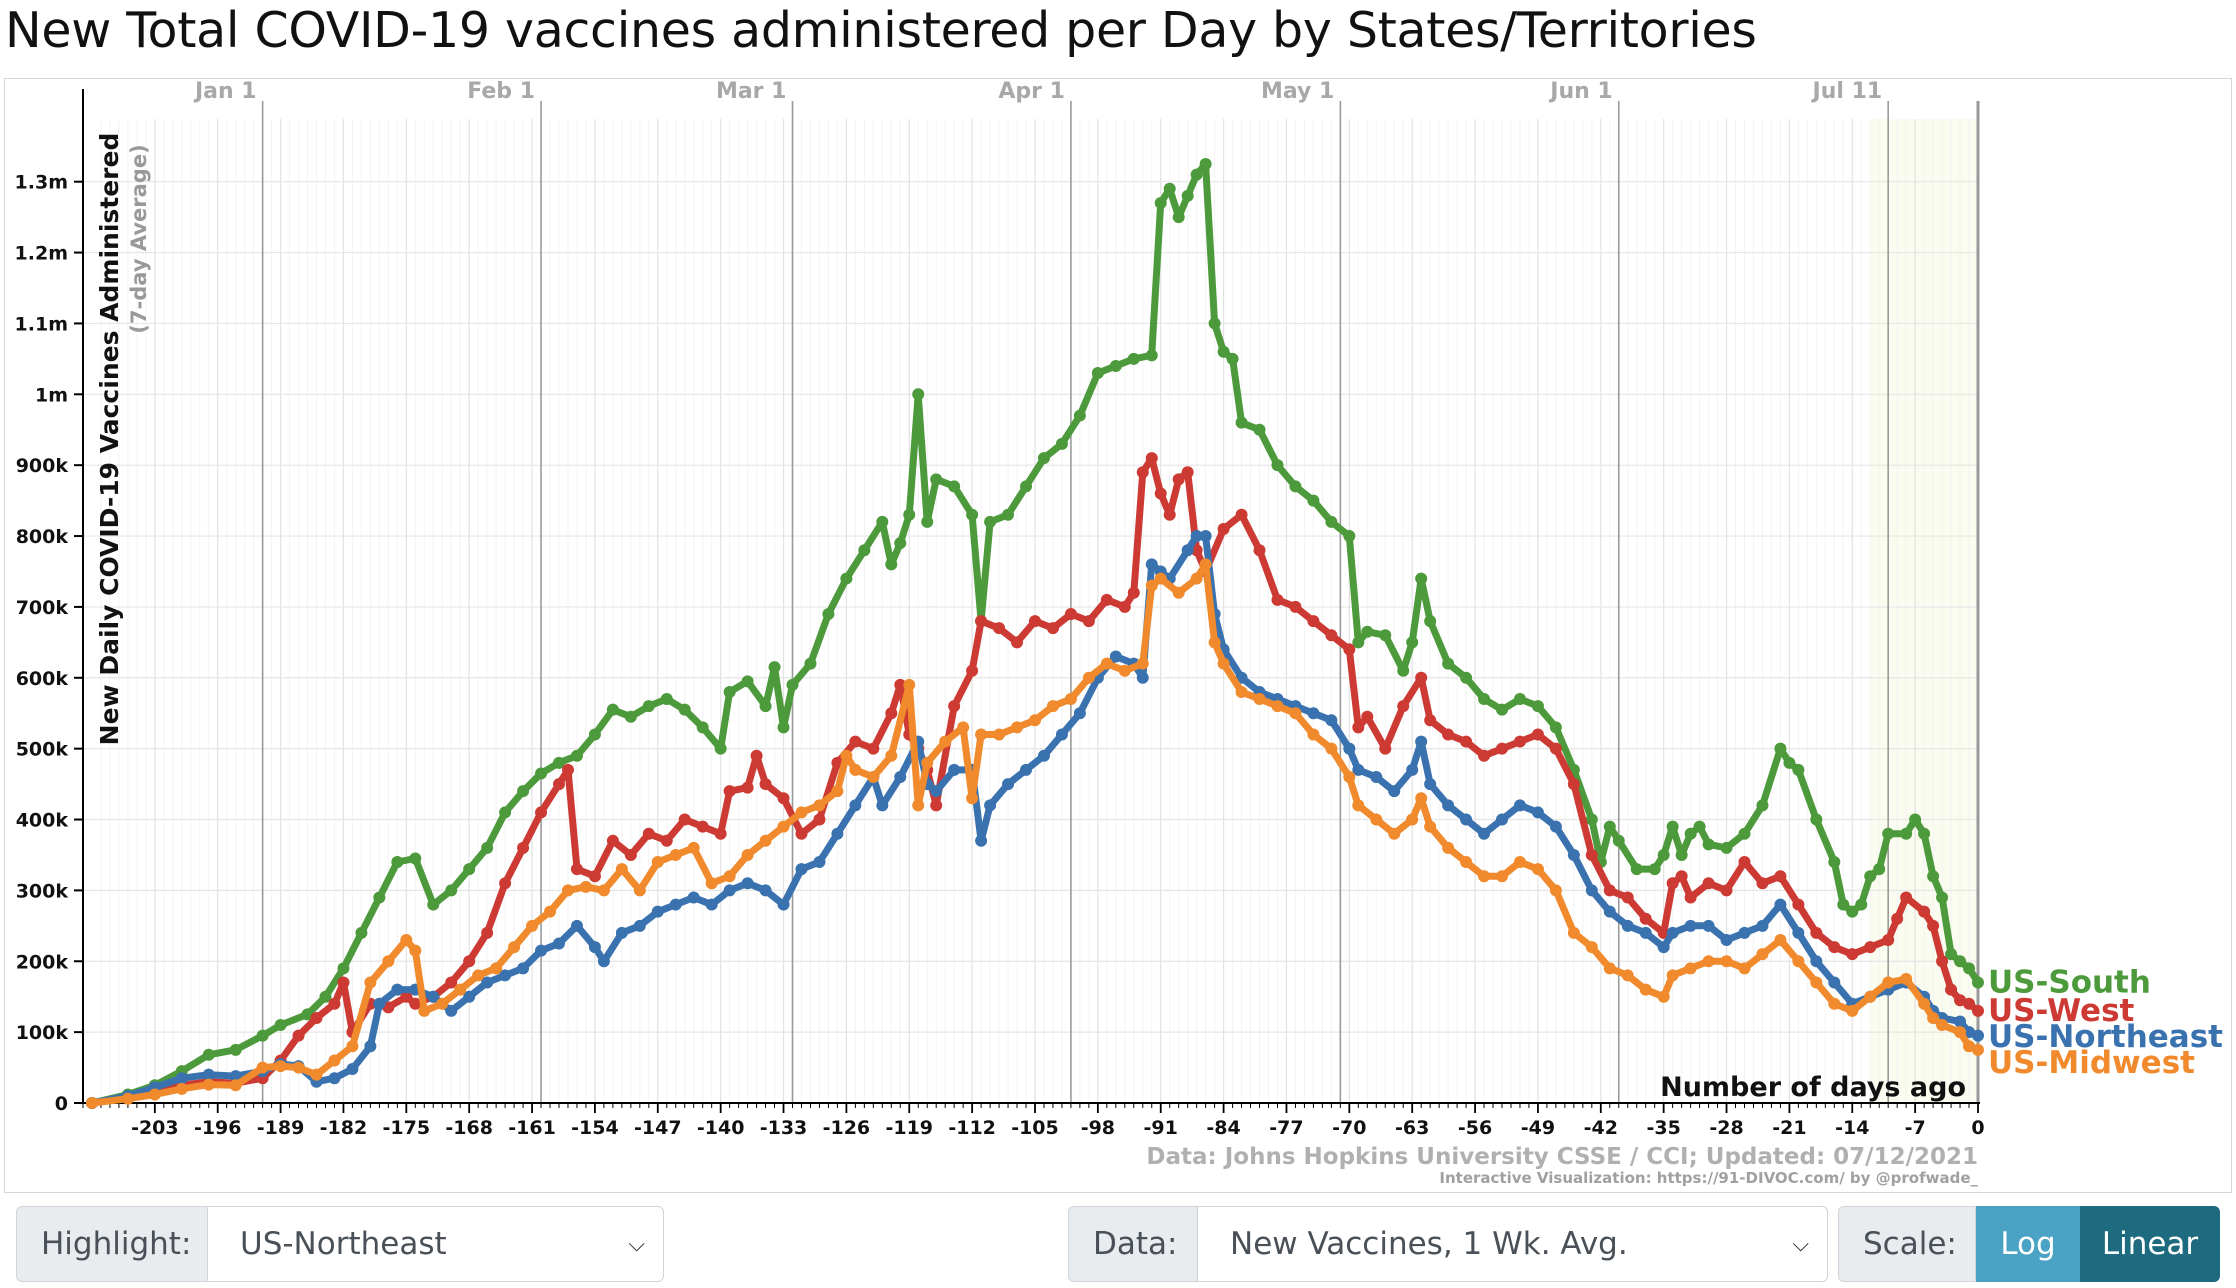 The height and width of the screenshot is (1288, 2236). What do you see at coordinates (1035, 1128) in the screenshot?
I see `x-tick-label: -105` at bounding box center [1035, 1128].